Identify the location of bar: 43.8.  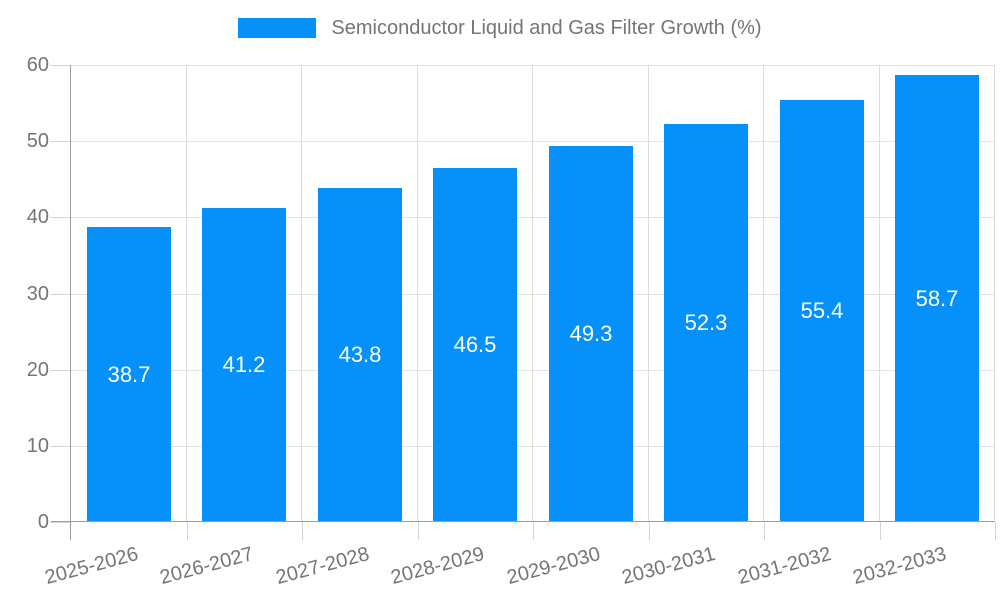
(360, 355).